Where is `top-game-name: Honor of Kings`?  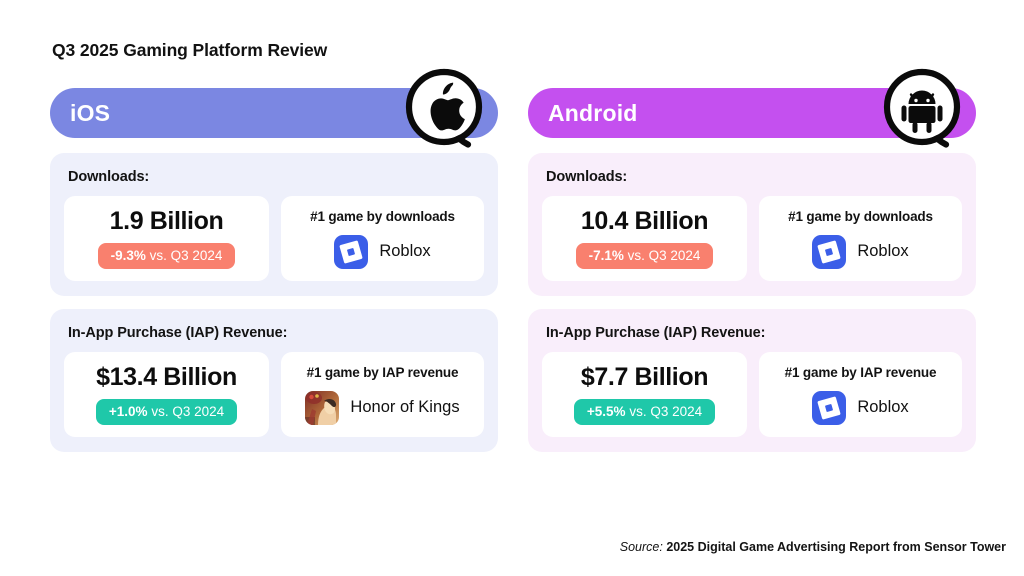
top-game-name: Honor of Kings is located at coordinates (405, 407).